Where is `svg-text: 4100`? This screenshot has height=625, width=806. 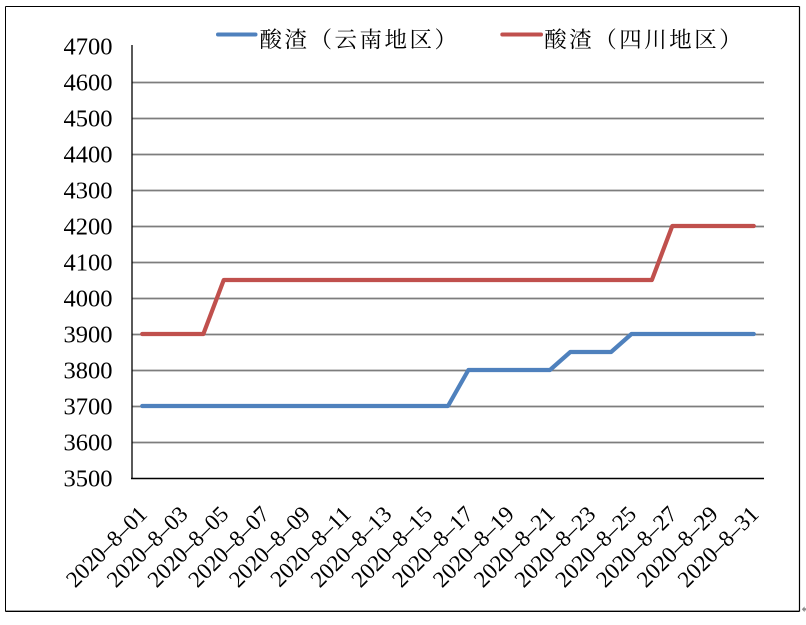
svg-text: 4100 is located at coordinates (88, 263).